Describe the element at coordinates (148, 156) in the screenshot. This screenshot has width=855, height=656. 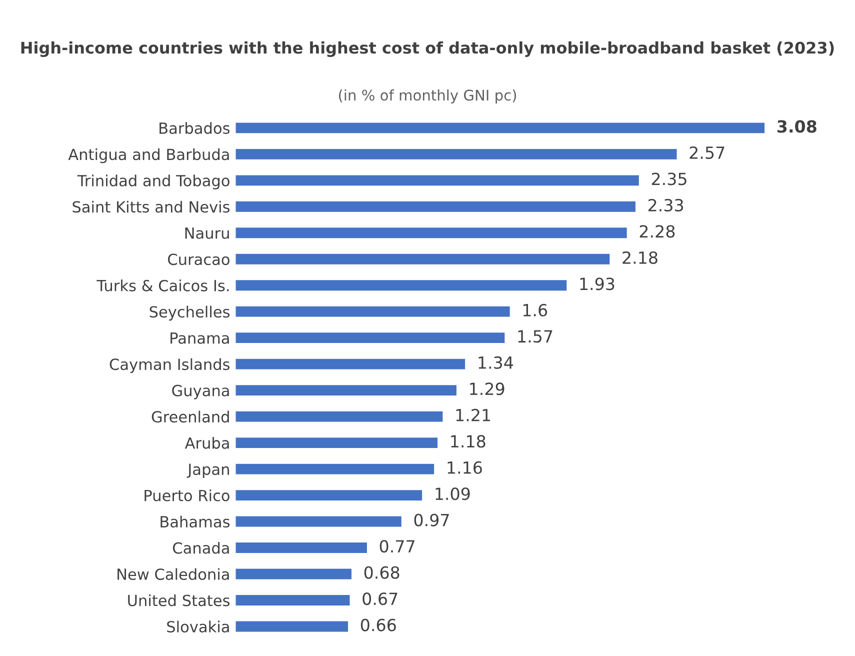
I see `y-tick-label: Antigua and Barbuda` at that location.